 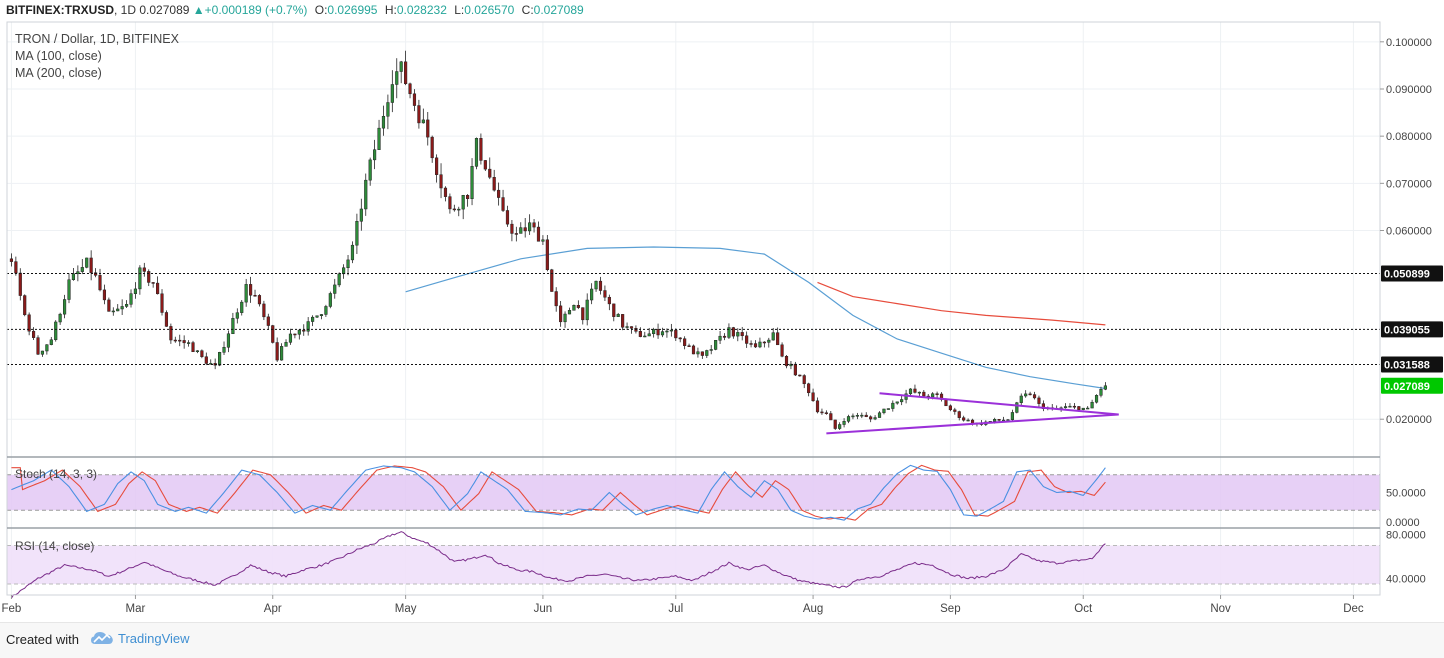 What do you see at coordinates (1409, 232) in the screenshot?
I see `price-tick-label: 0.060000` at bounding box center [1409, 232].